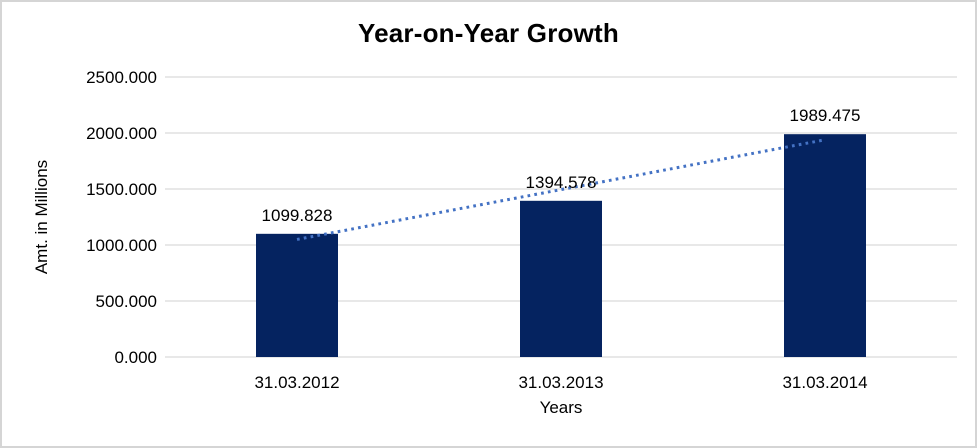 The width and height of the screenshot is (977, 448). What do you see at coordinates (824, 382) in the screenshot?
I see `x-tick-label: 31.03.2014` at bounding box center [824, 382].